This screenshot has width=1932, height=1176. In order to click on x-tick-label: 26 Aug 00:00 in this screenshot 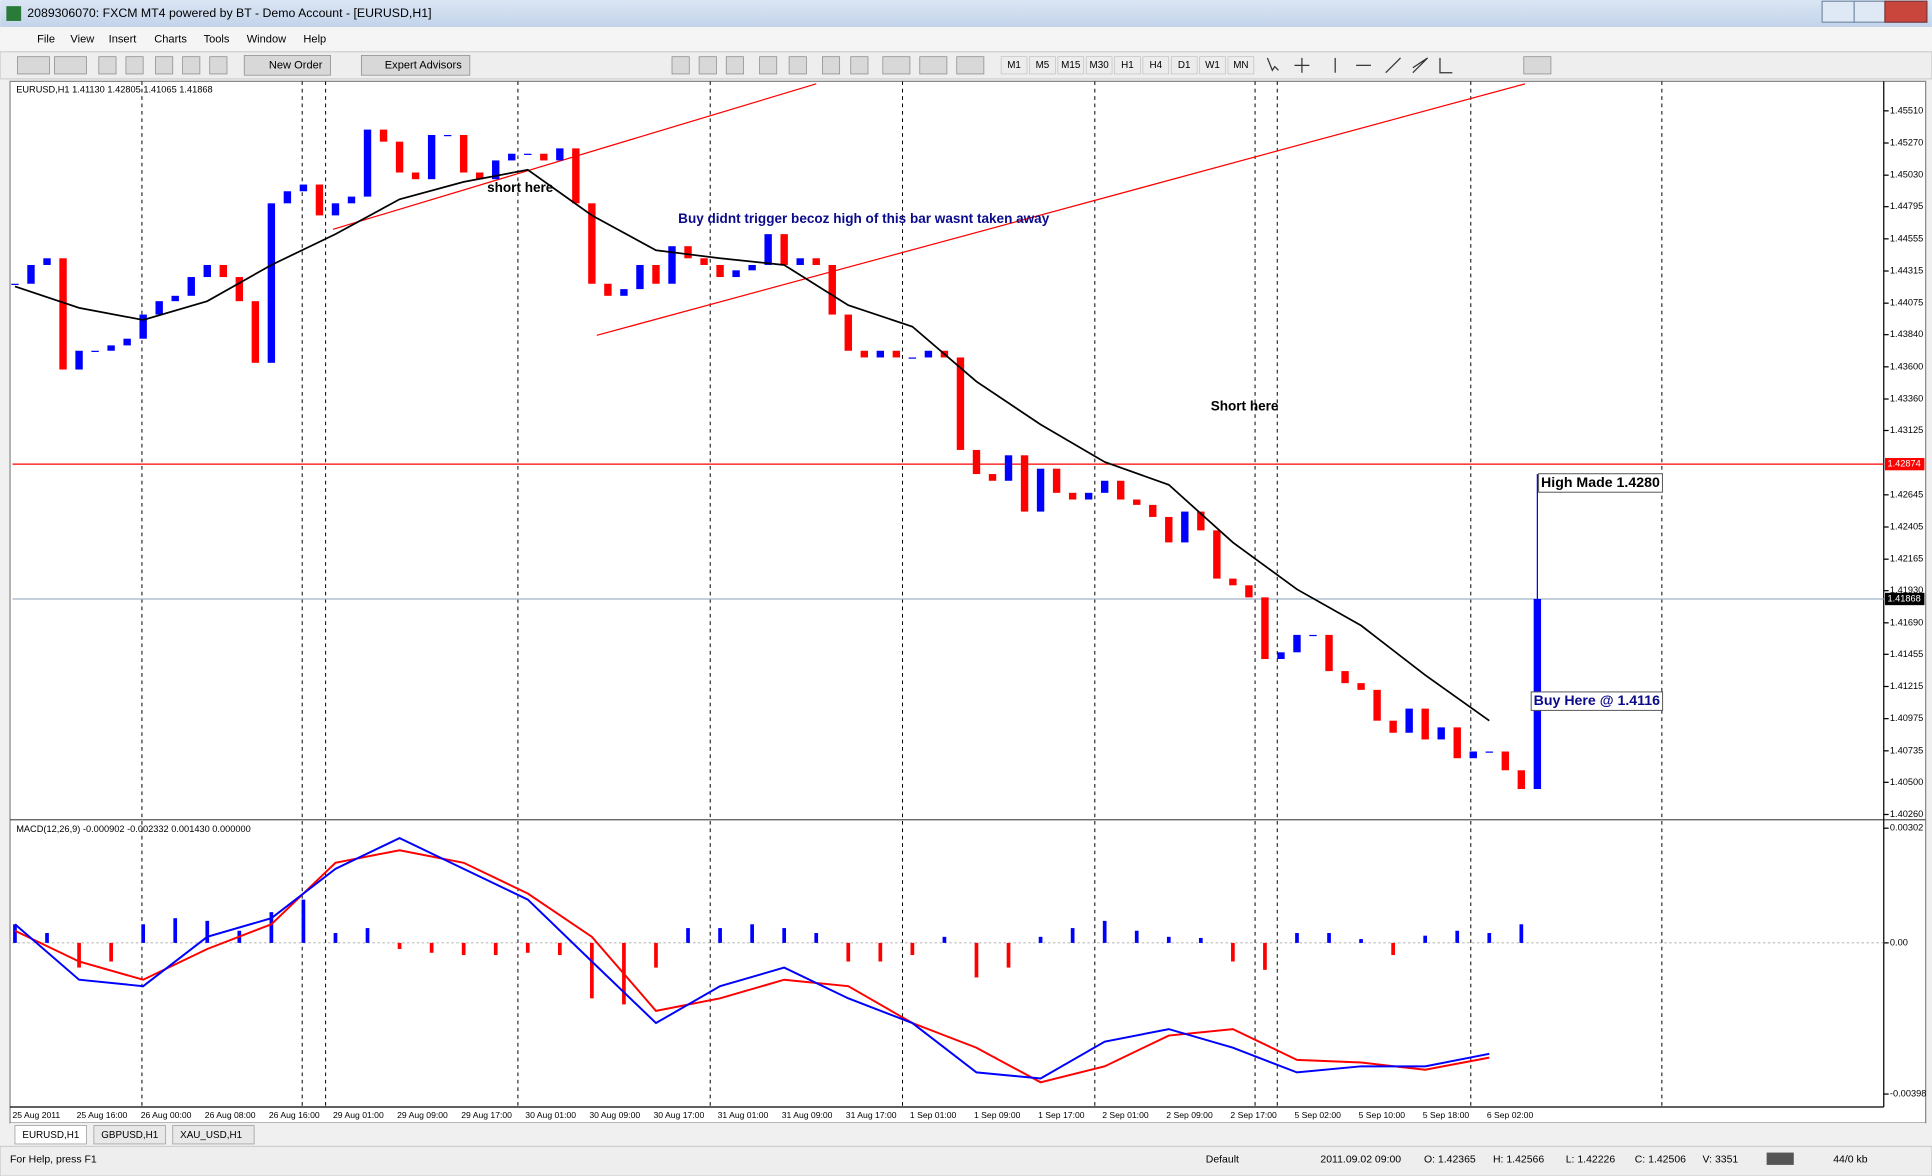, I will do `click(166, 1115)`.